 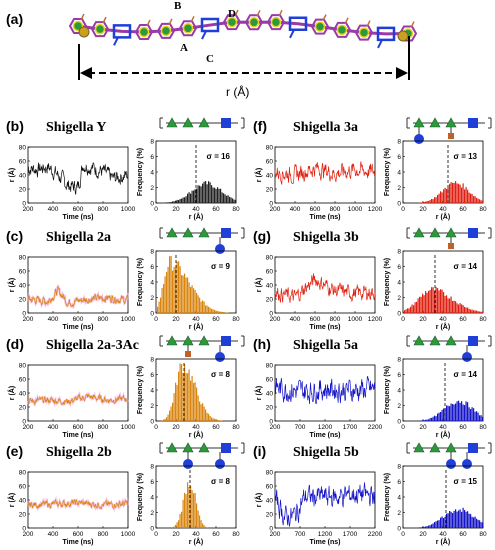 I want to click on hist-sigma-label: σ = 13, so click(x=466, y=156).